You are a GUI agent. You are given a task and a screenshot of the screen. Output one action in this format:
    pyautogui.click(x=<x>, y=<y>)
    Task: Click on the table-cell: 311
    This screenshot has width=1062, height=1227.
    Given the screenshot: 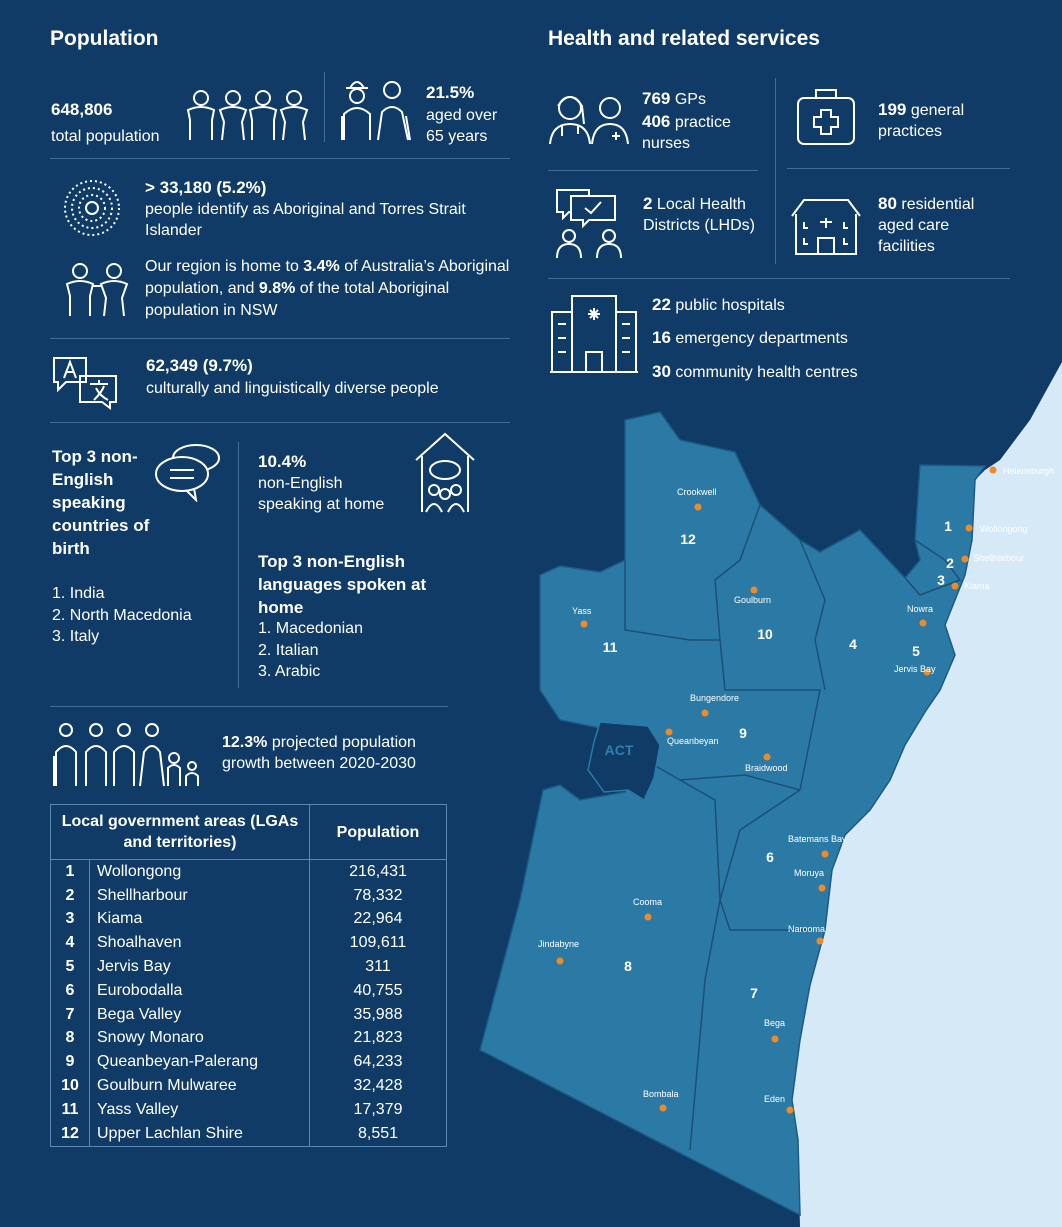 What is the action you would take?
    pyautogui.click(x=378, y=967)
    